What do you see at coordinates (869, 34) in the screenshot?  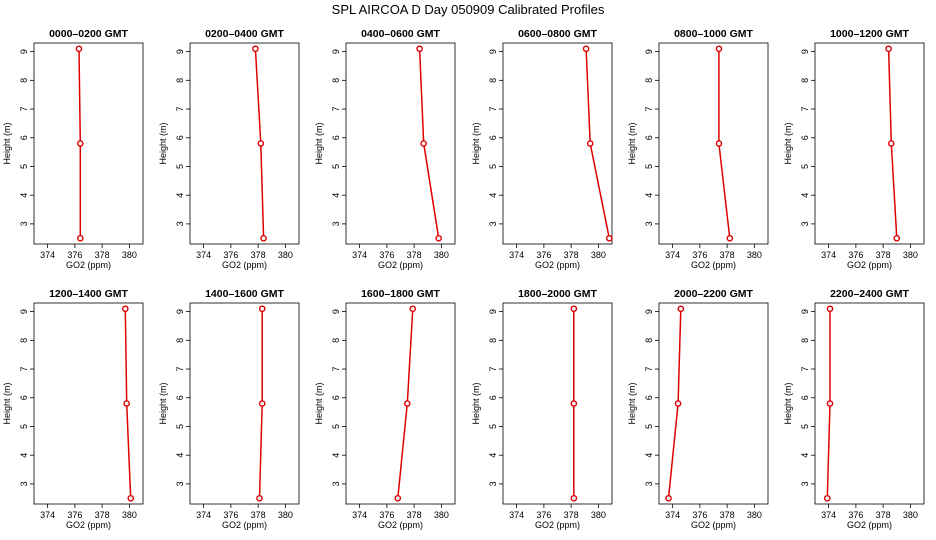 I see `panel-title: 1000–1200 GMT` at bounding box center [869, 34].